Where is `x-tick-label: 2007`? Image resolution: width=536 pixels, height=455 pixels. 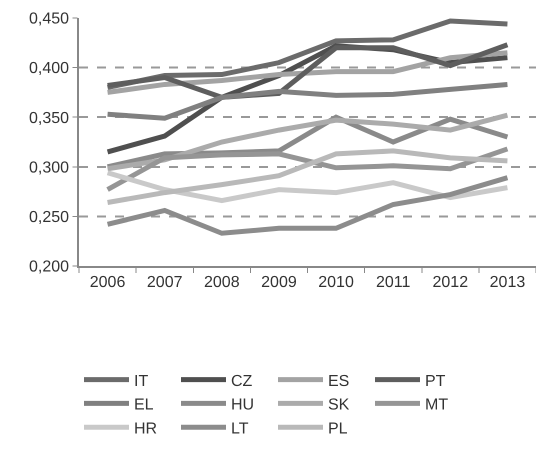
x-tick-label: 2007 is located at coordinates (164, 282).